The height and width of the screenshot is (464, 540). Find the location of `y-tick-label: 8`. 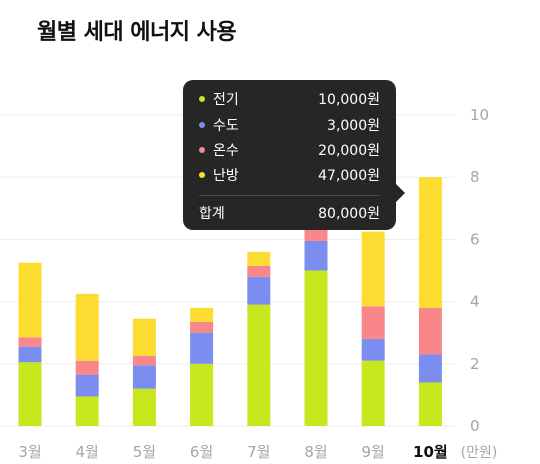

y-tick-label: 8 is located at coordinates (475, 177).